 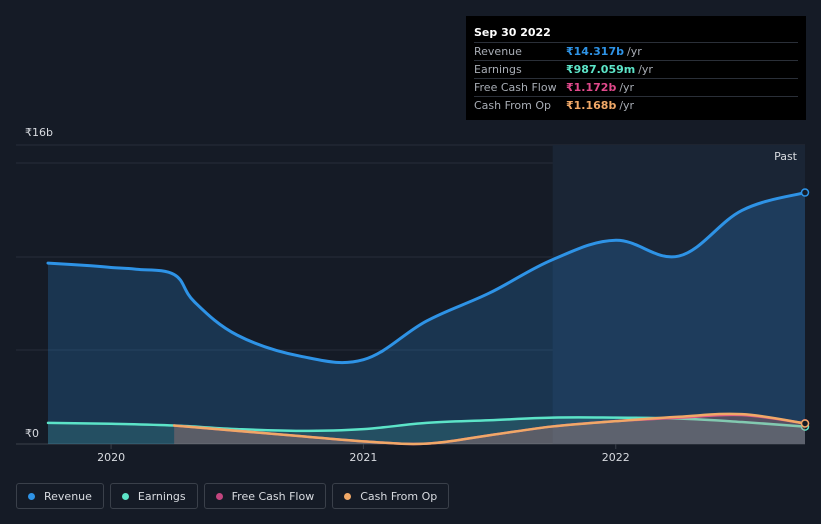 What do you see at coordinates (512, 32) in the screenshot?
I see `tooltip-date: Sep 30 2022` at bounding box center [512, 32].